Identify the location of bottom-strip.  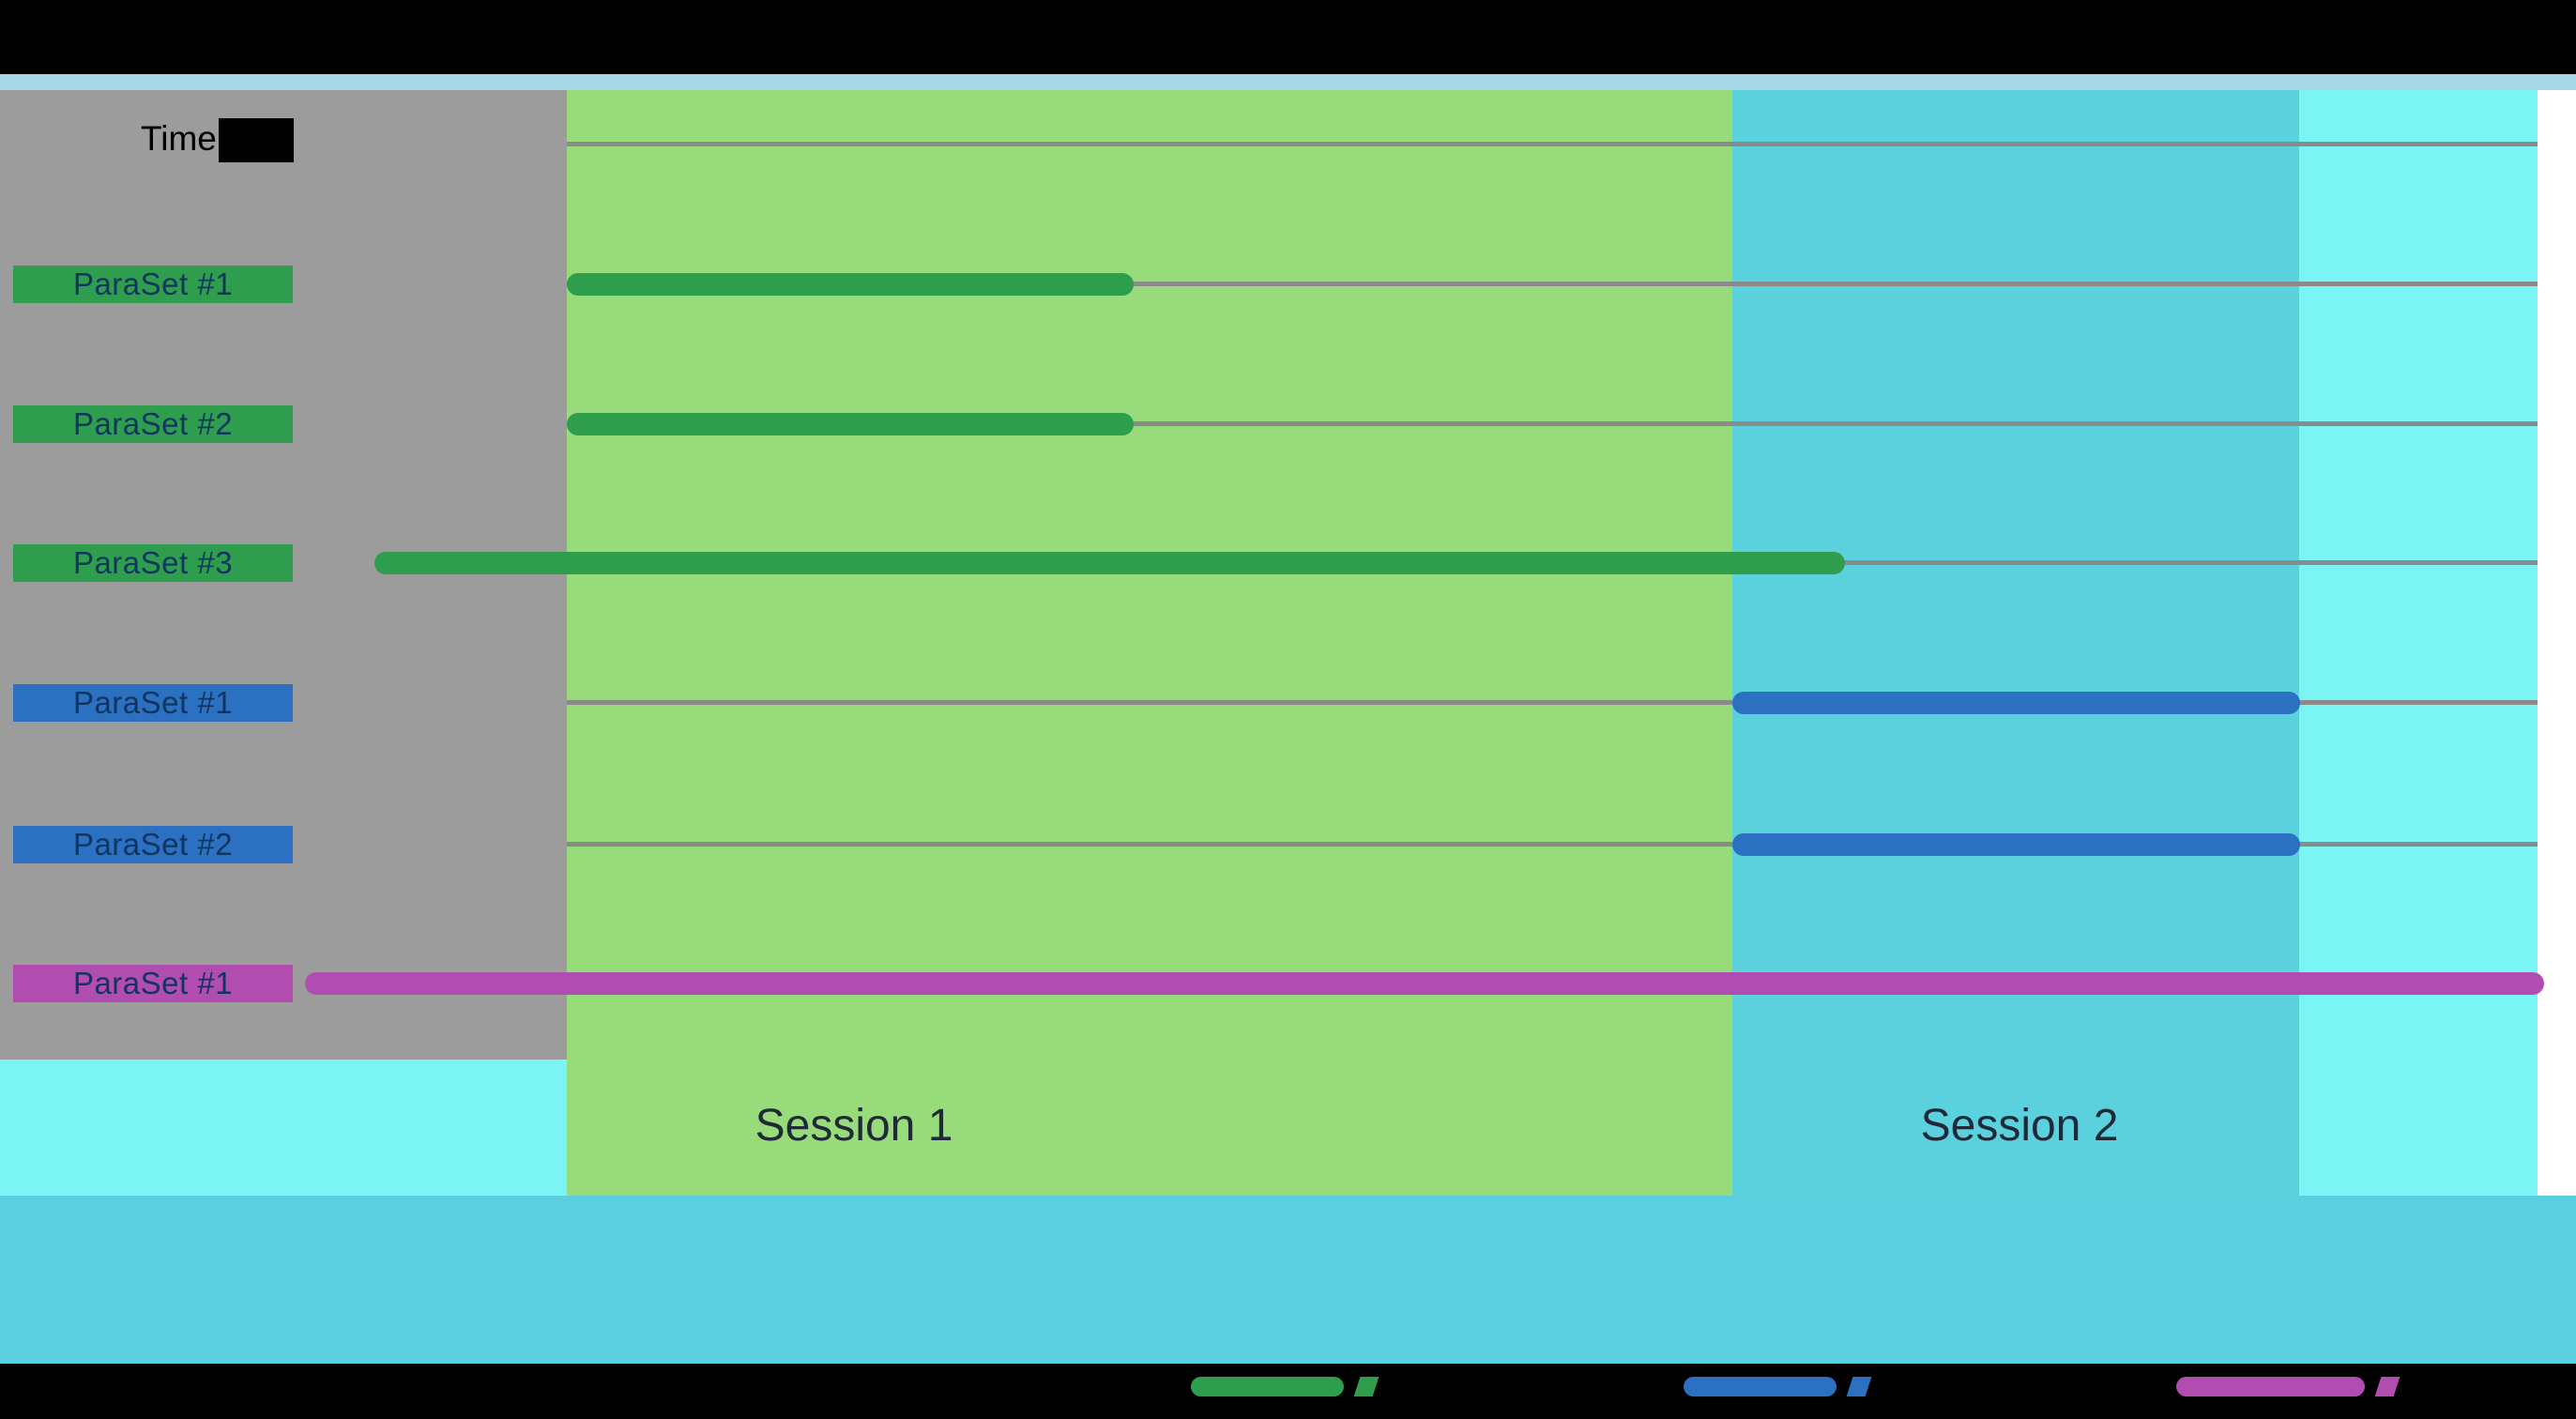
(1288, 1280).